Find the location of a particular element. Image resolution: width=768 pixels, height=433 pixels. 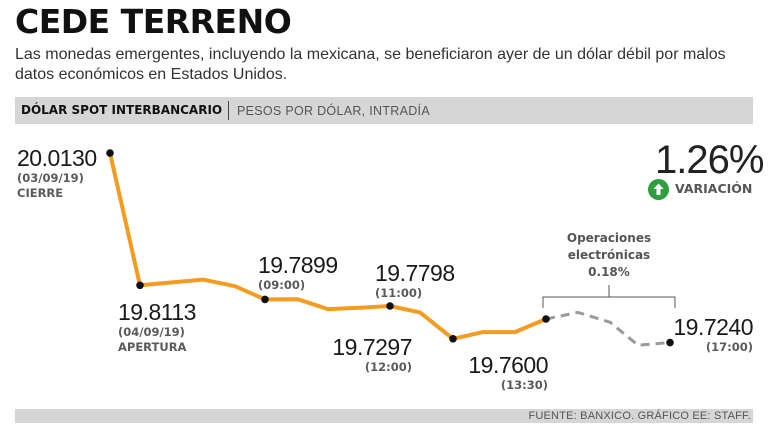

electronic-note-text: electrónicas is located at coordinates (609, 255).